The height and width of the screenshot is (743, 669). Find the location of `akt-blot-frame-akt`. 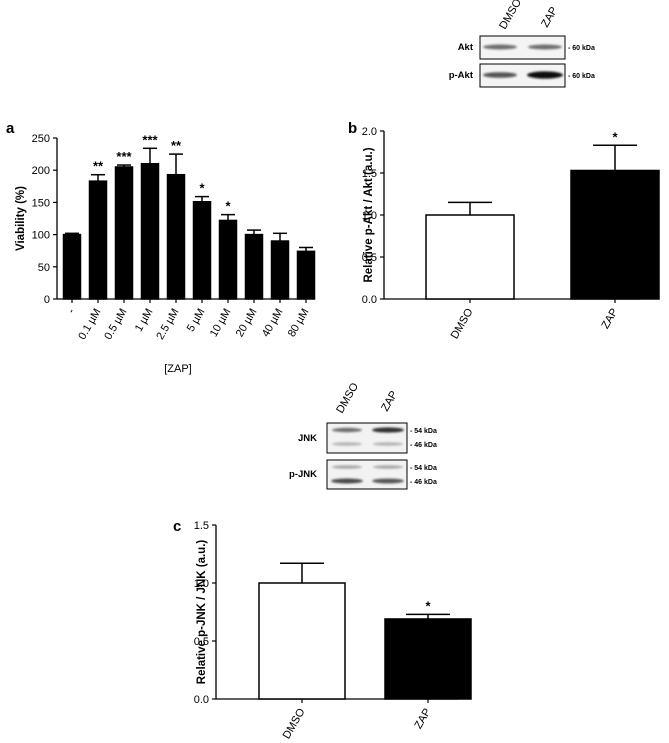

akt-blot-frame-akt is located at coordinates (522, 47).